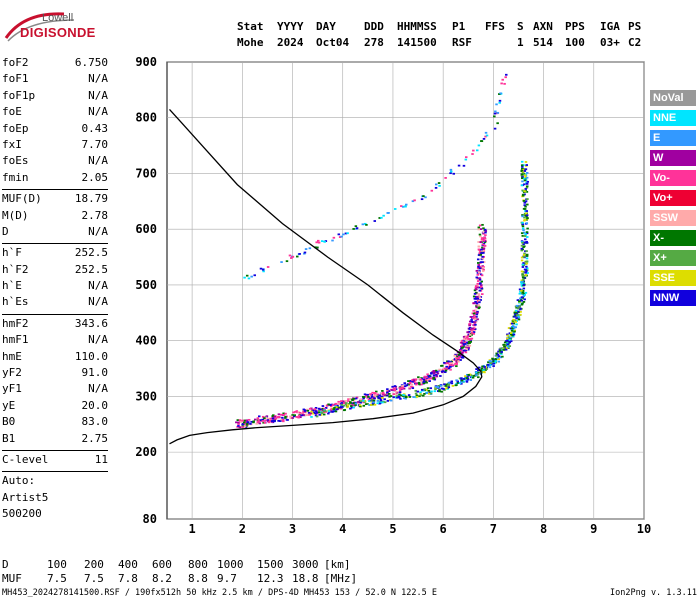 The image size is (700, 600). I want to click on param-name: foF1, so click(15, 79).